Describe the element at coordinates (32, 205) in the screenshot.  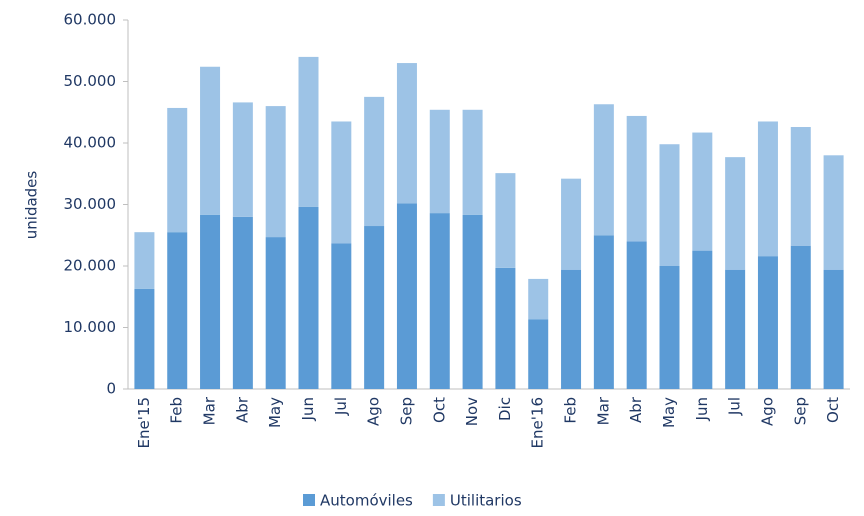
I see `y-axis-label: unidades` at that location.